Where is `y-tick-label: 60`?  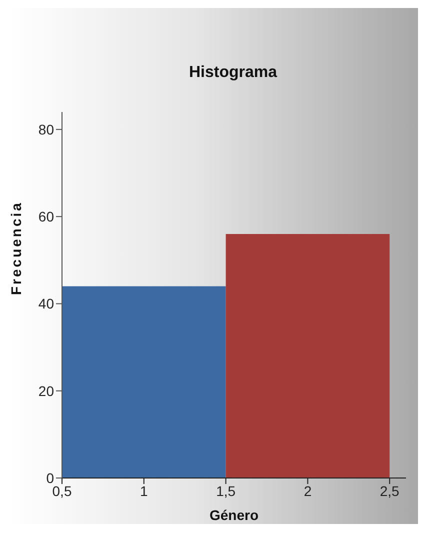 y-tick-label: 60 is located at coordinates (46, 216).